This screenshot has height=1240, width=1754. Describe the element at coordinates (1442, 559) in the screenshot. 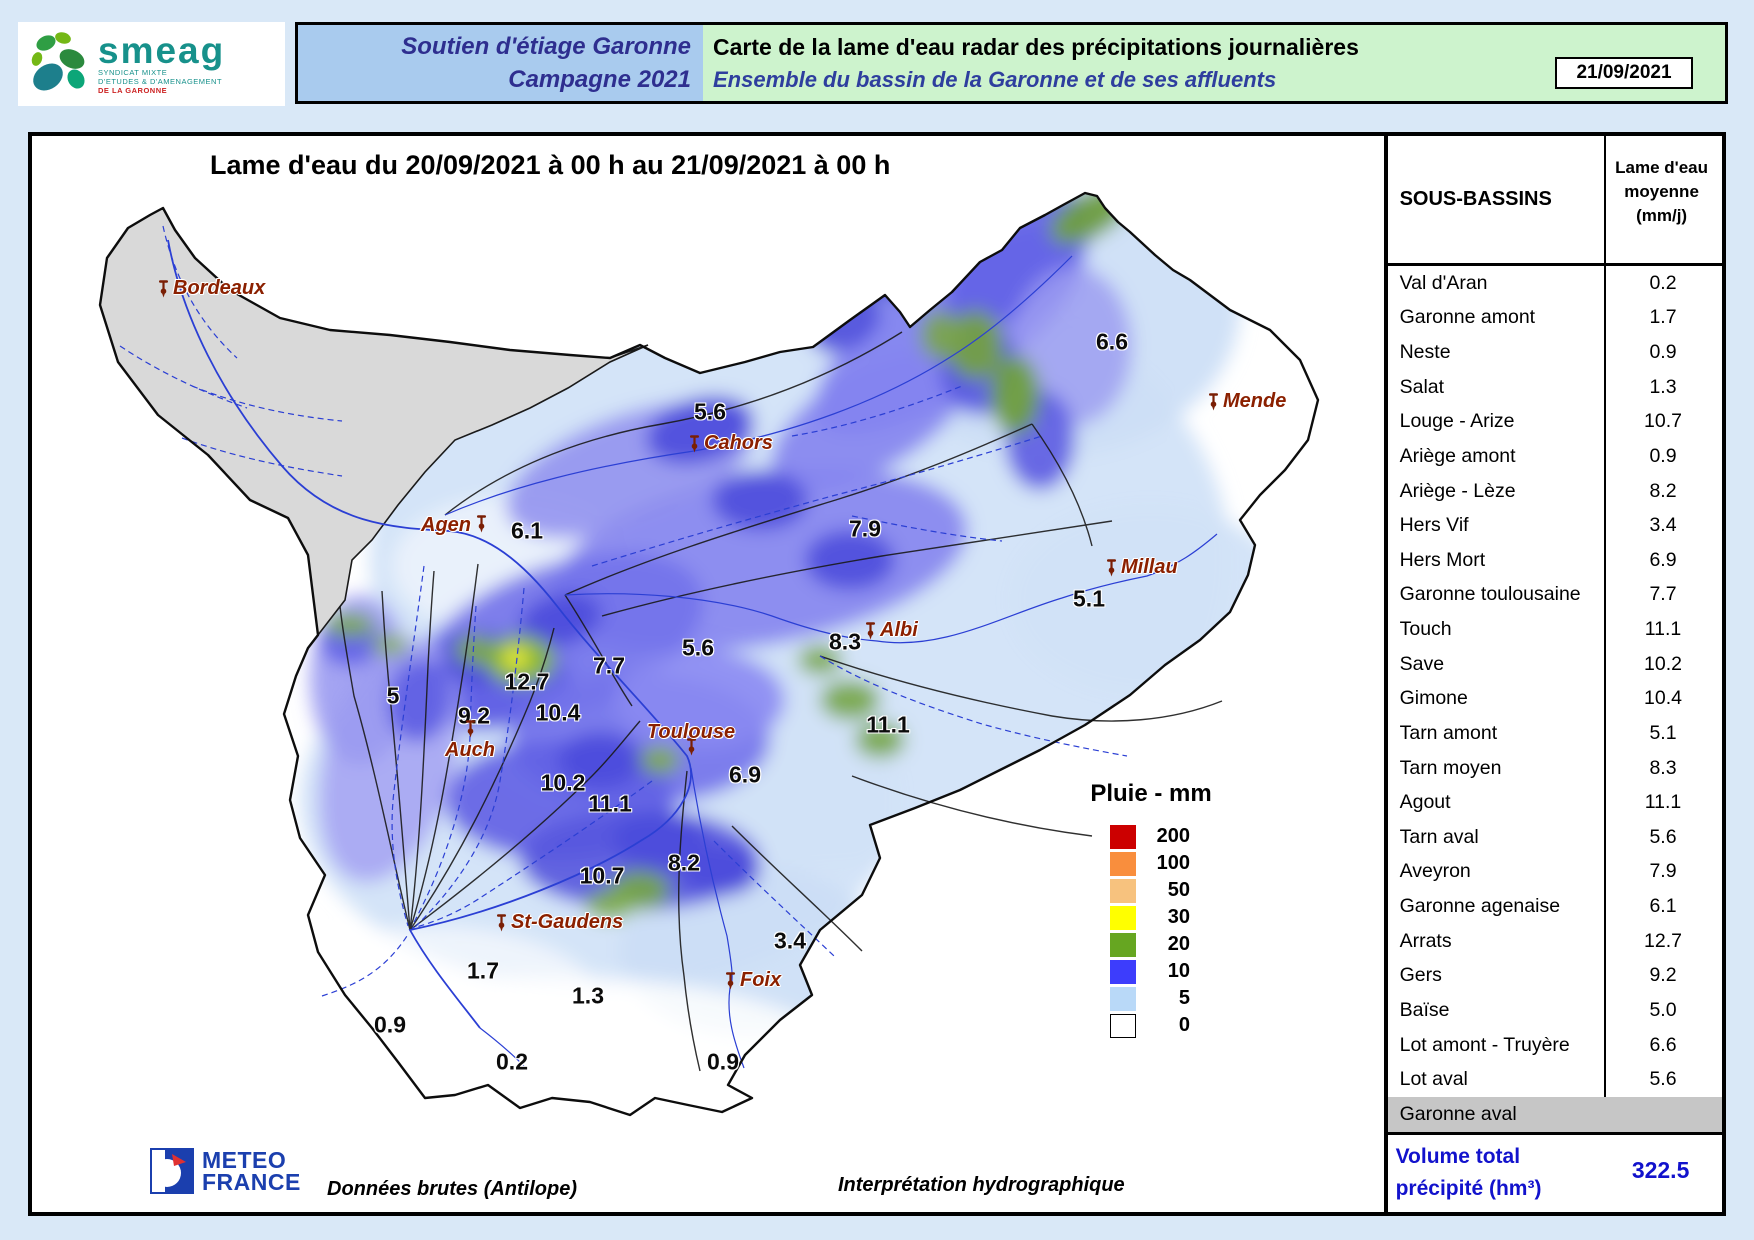

I see `basin-name: Hers Mort` at that location.